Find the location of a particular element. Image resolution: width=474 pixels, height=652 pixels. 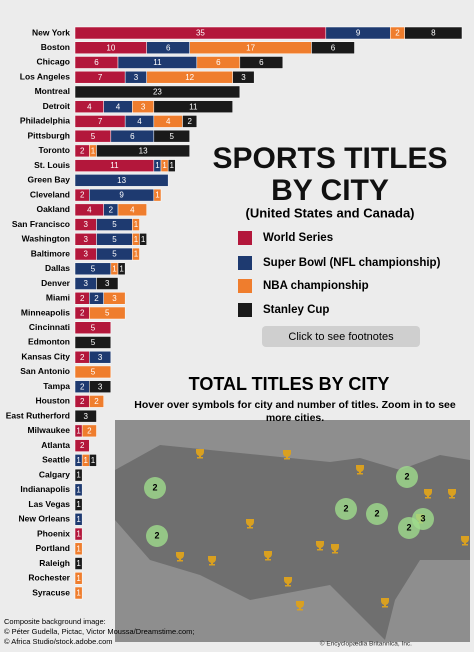

value-label: 9 is located at coordinates (358, 33).